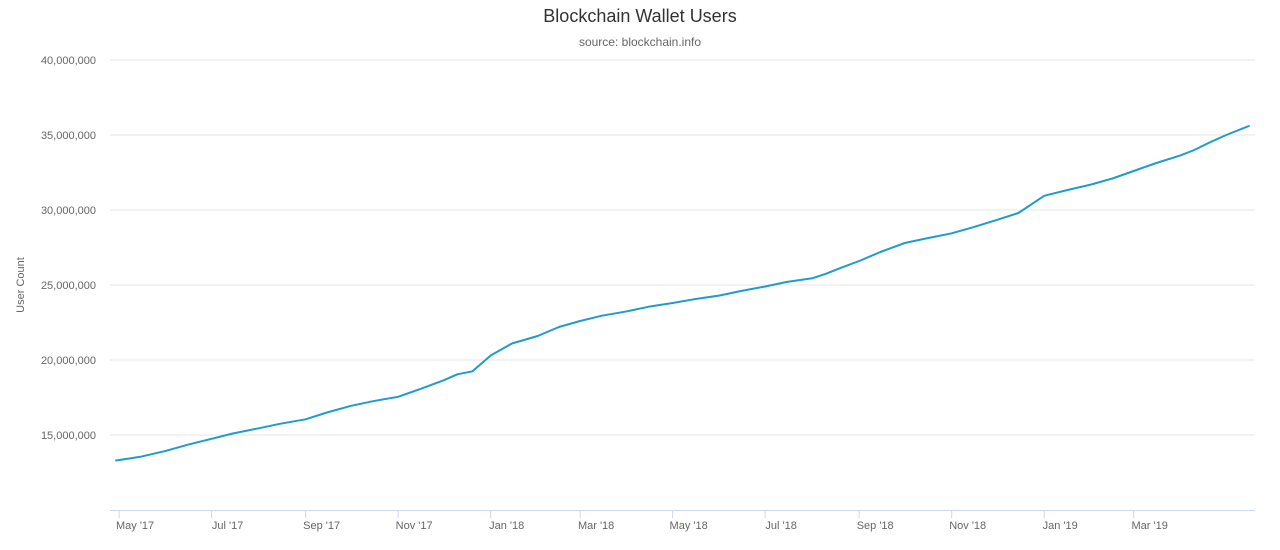 Image resolution: width=1280 pixels, height=550 pixels. I want to click on x-tick-label: Nov '18, so click(967, 526).